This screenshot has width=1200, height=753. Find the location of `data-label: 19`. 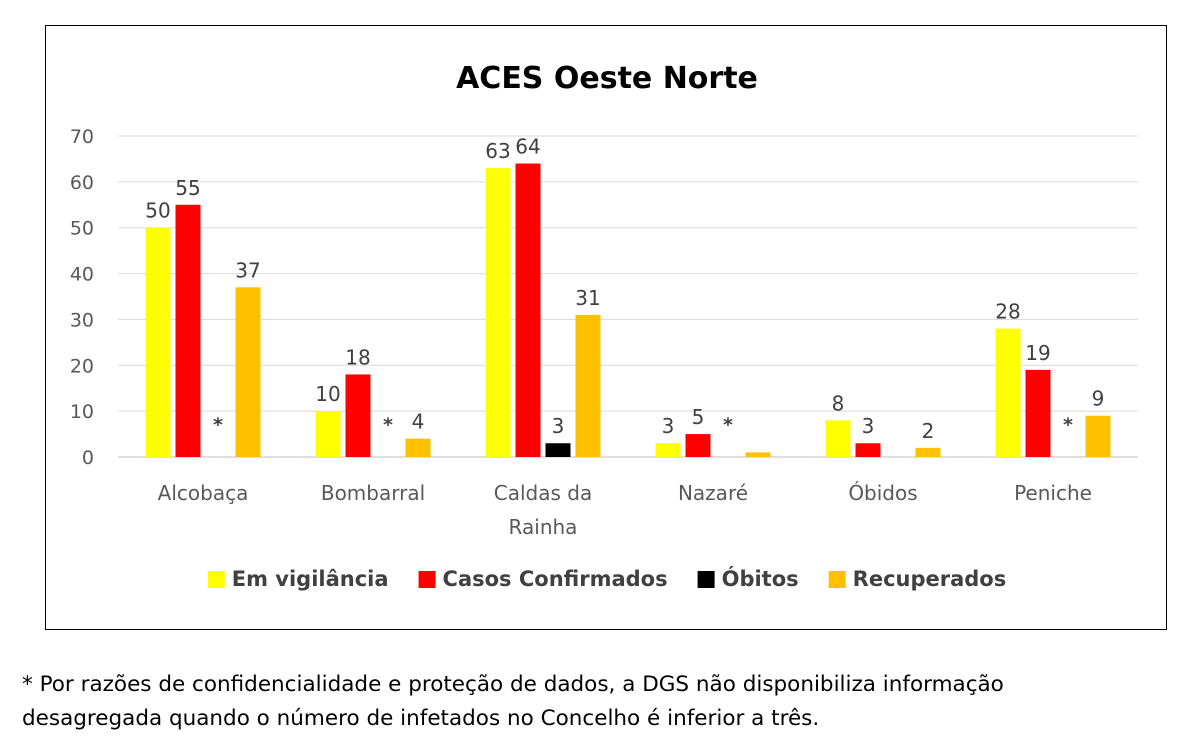

data-label: 19 is located at coordinates (1037, 353).